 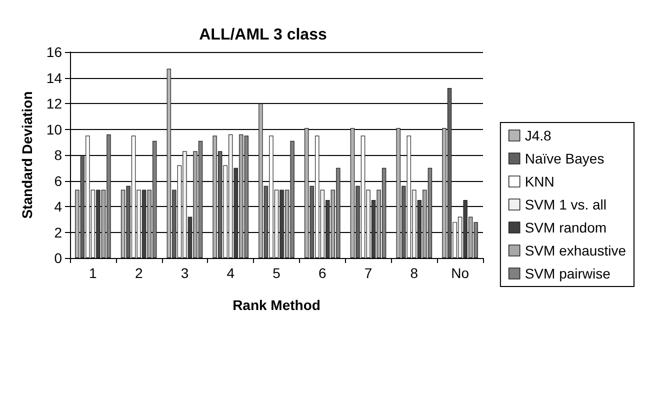 I want to click on x-tick-label: 7, so click(x=368, y=273).